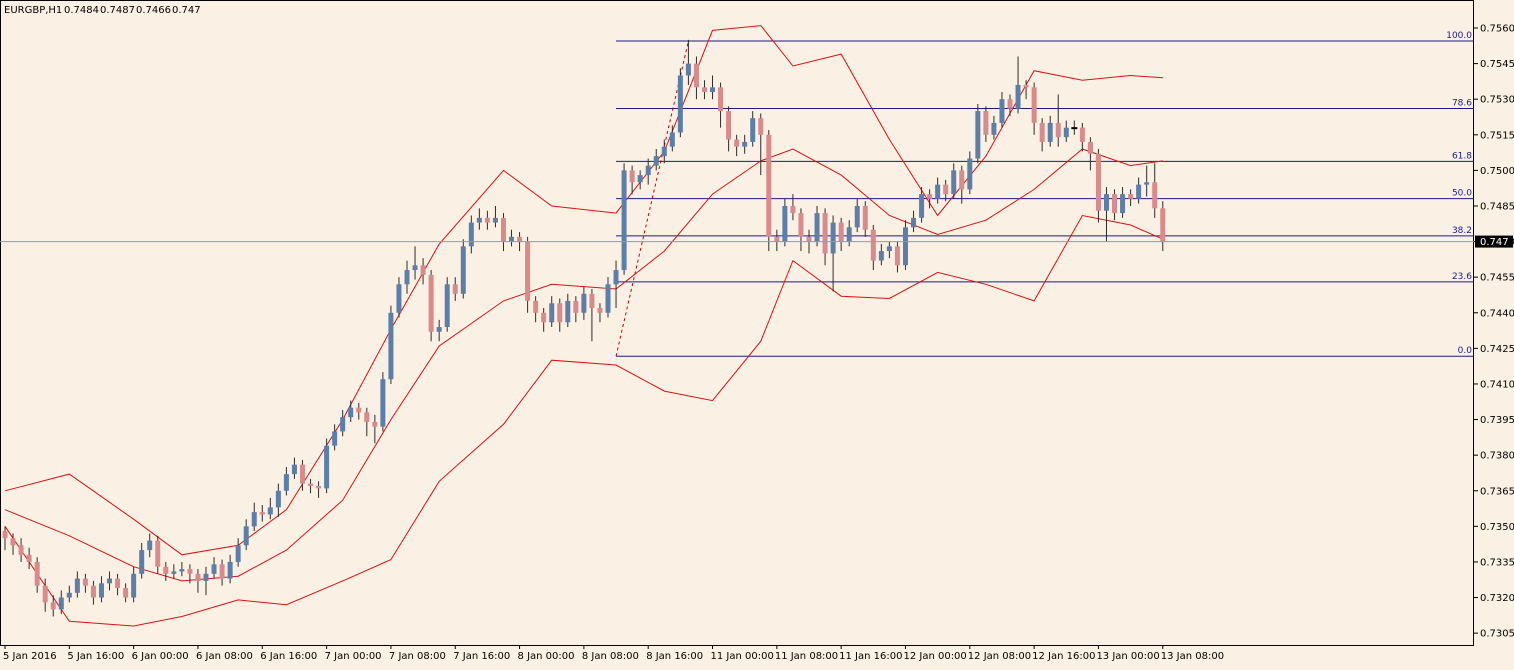  Describe the element at coordinates (1497, 64) in the screenshot. I see `y-tick-label: 0.7545` at that location.